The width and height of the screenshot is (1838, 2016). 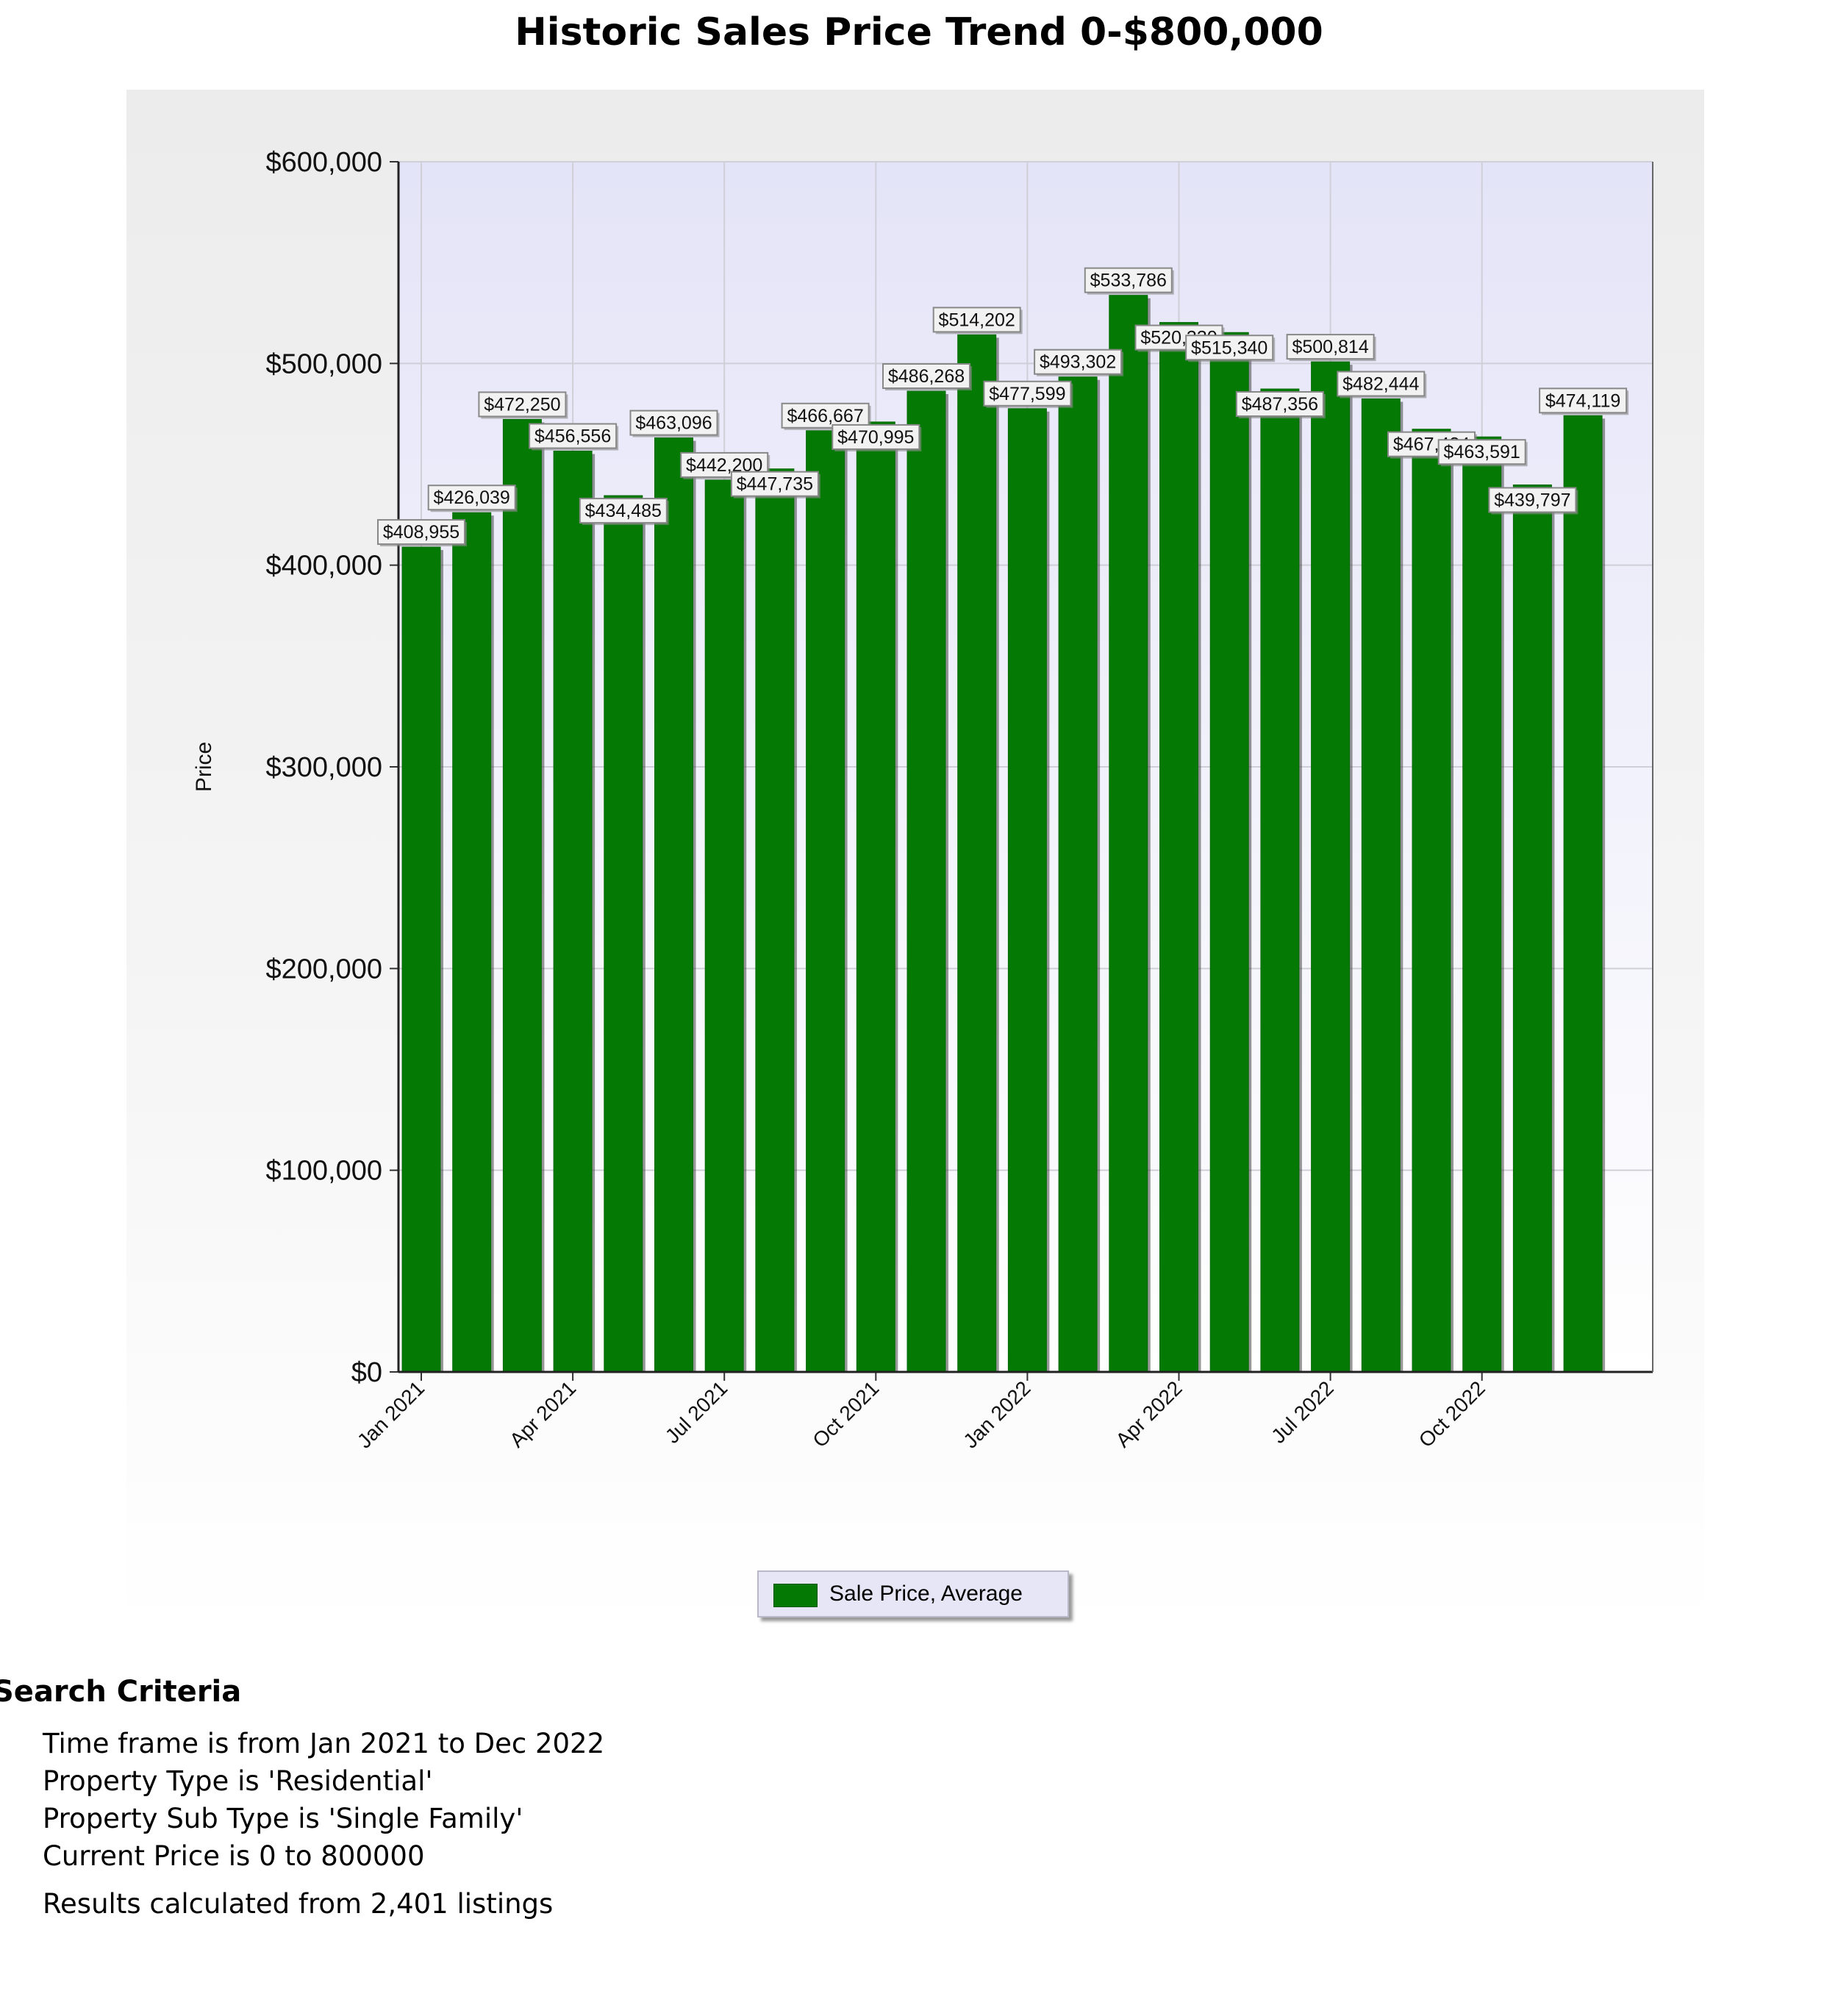 What do you see at coordinates (845, 1413) in the screenshot?
I see `x-tick-label: Oct 2021` at bounding box center [845, 1413].